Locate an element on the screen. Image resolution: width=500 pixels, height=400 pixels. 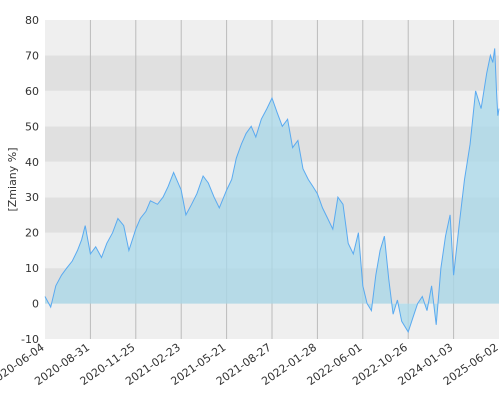
y-tick-label: 30 is located at coordinates (32, 197).